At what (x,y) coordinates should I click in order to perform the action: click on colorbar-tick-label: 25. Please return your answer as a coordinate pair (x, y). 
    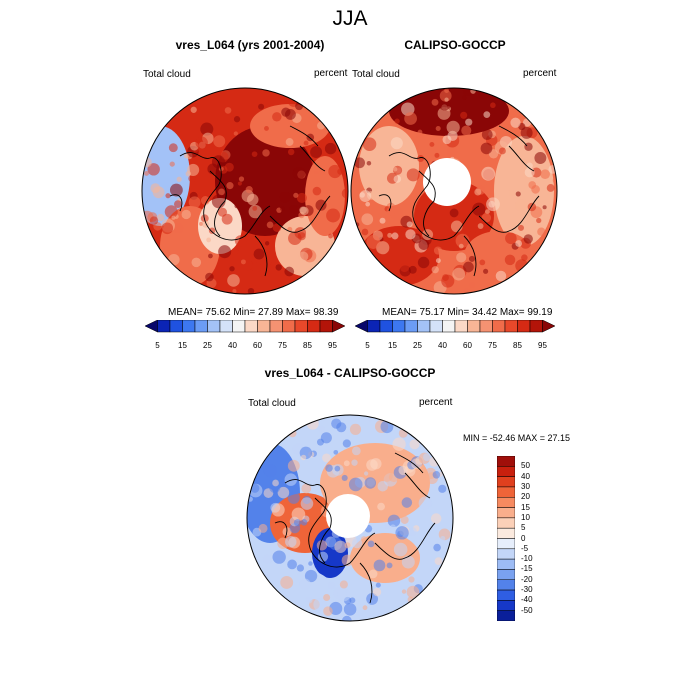
    Looking at the image, I should click on (417, 345).